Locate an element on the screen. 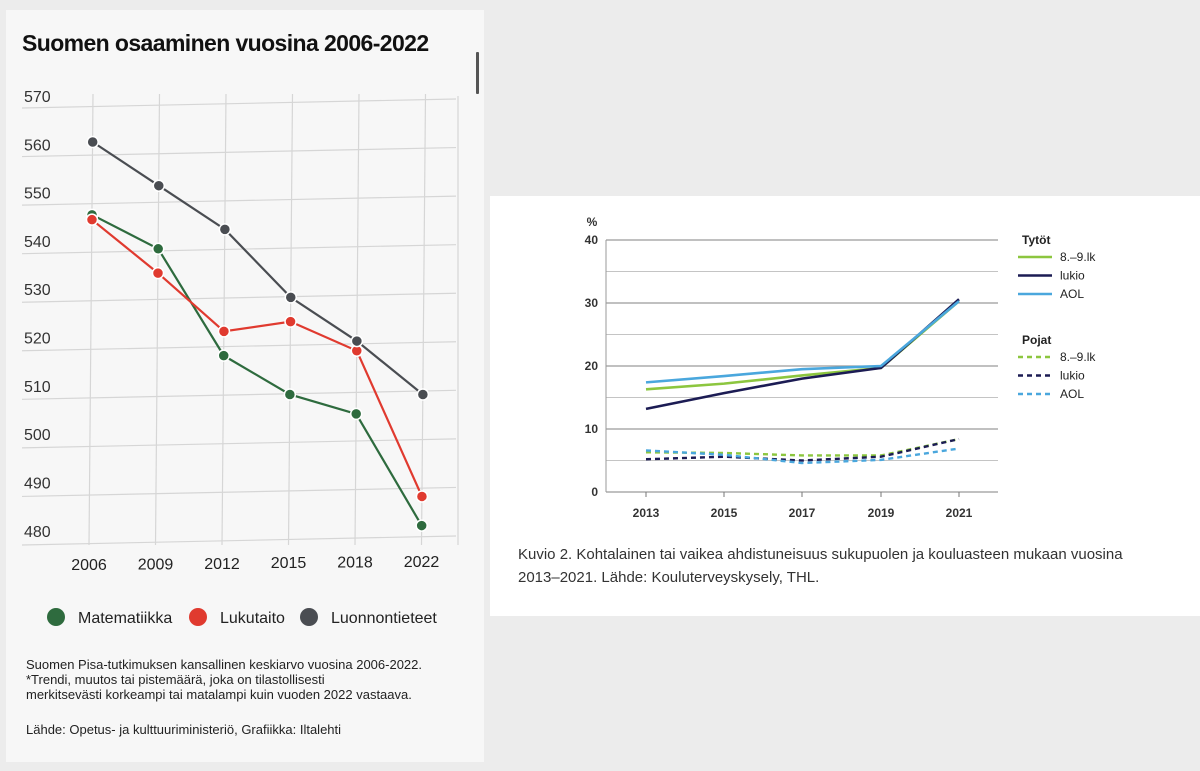  legend-group-title: Tytöt is located at coordinates (1036, 240).